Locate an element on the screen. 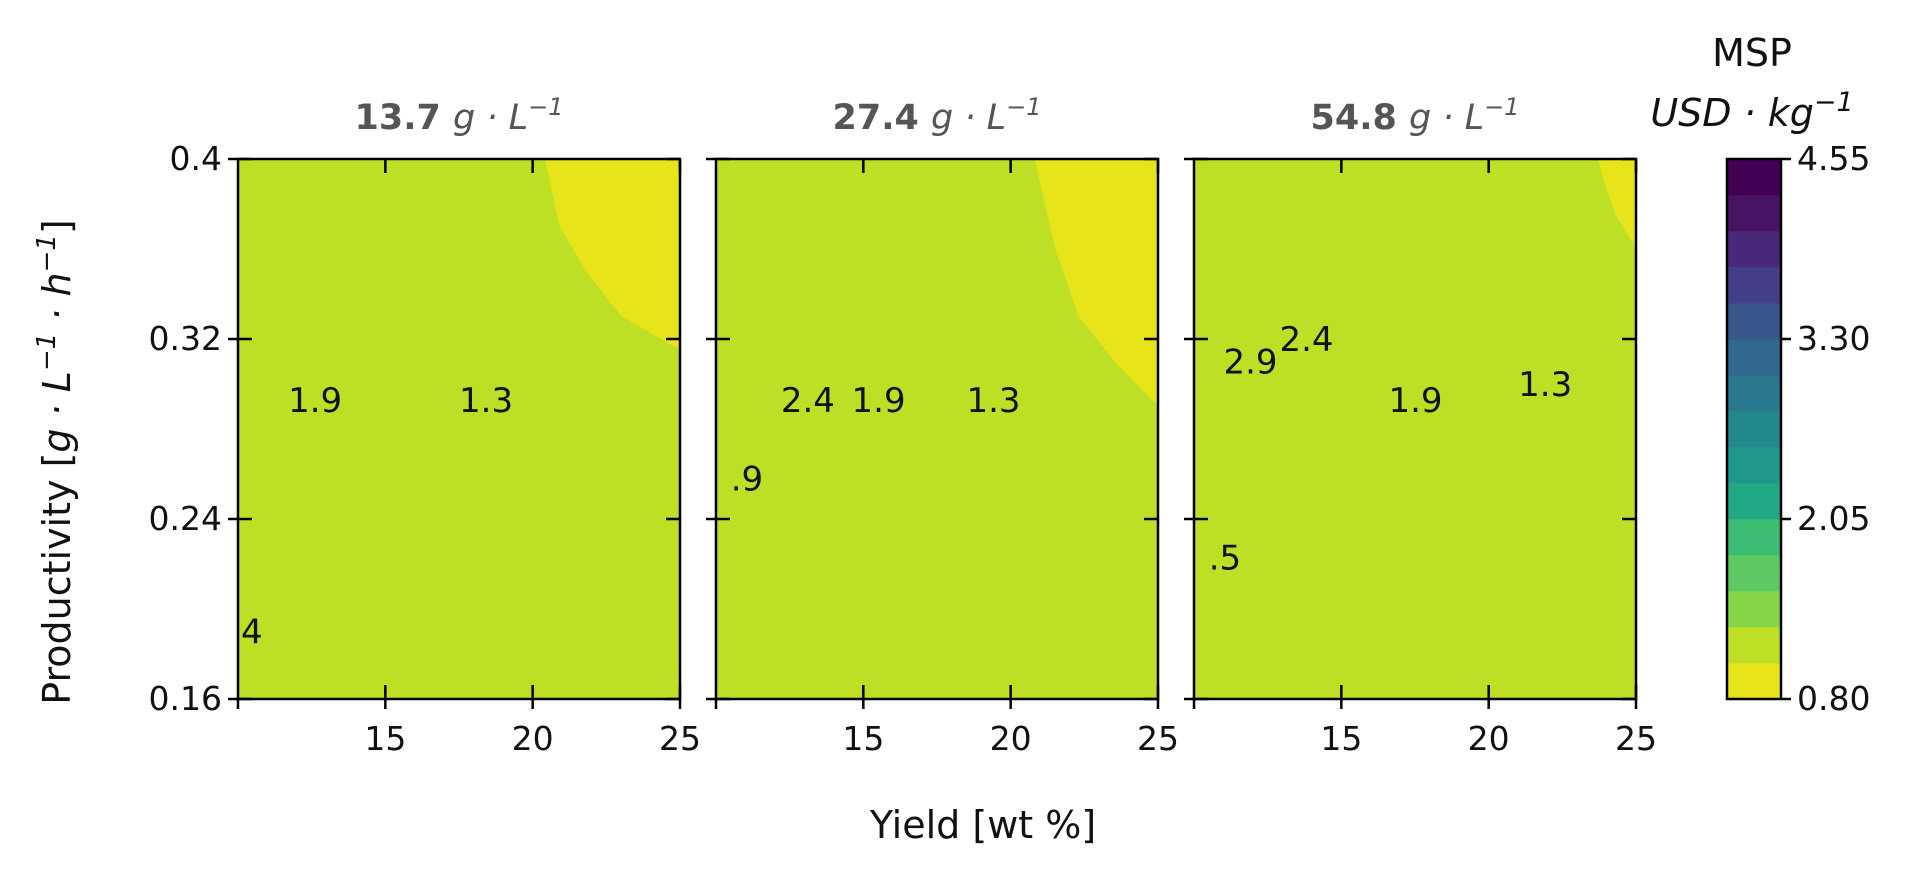  colorbar-title: MSP is located at coordinates (1752, 53).